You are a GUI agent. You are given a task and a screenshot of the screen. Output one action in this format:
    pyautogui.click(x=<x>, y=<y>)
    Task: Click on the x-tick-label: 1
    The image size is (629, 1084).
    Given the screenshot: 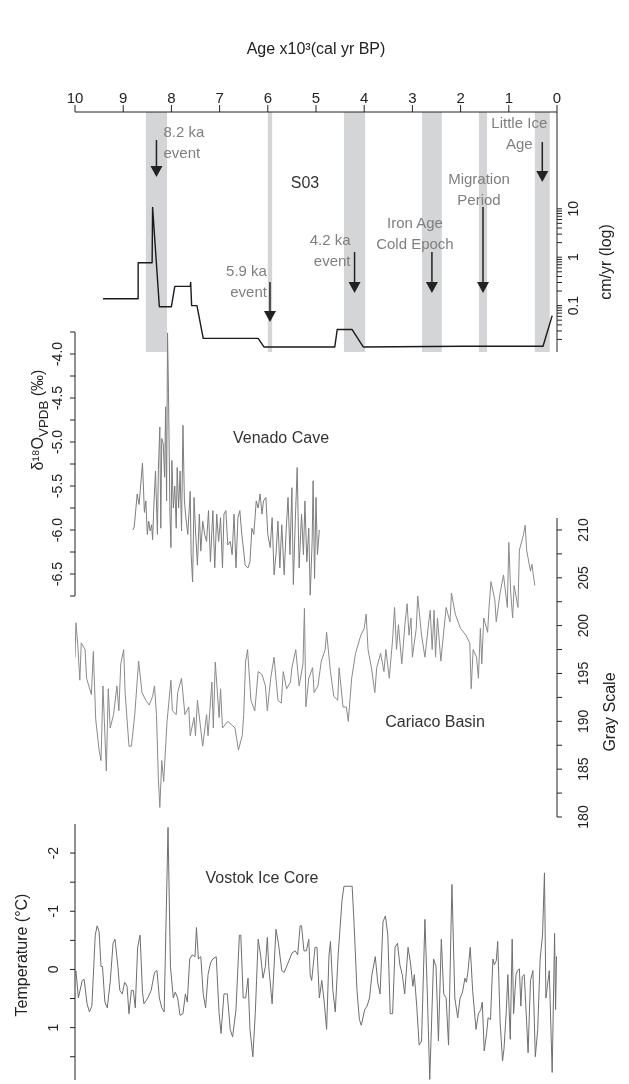 What is the action you would take?
    pyautogui.click(x=508, y=97)
    